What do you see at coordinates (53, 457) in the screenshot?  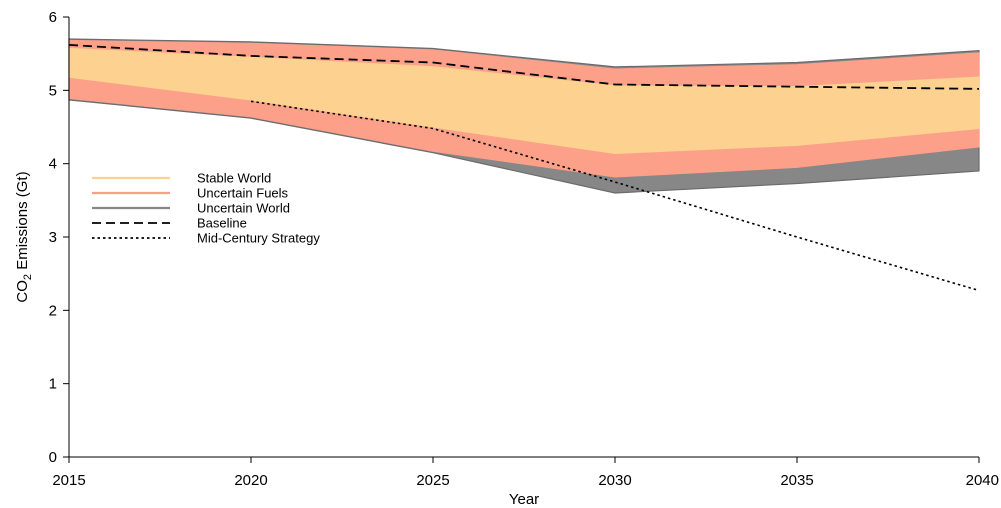 I see `y-tick-label: 0` at bounding box center [53, 457].